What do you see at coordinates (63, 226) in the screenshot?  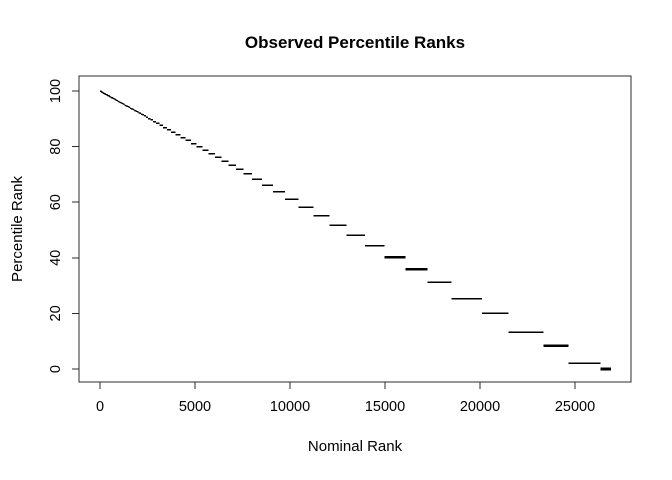 I see `y-axis-ticks: 0 20 40 60 80 100` at bounding box center [63, 226].